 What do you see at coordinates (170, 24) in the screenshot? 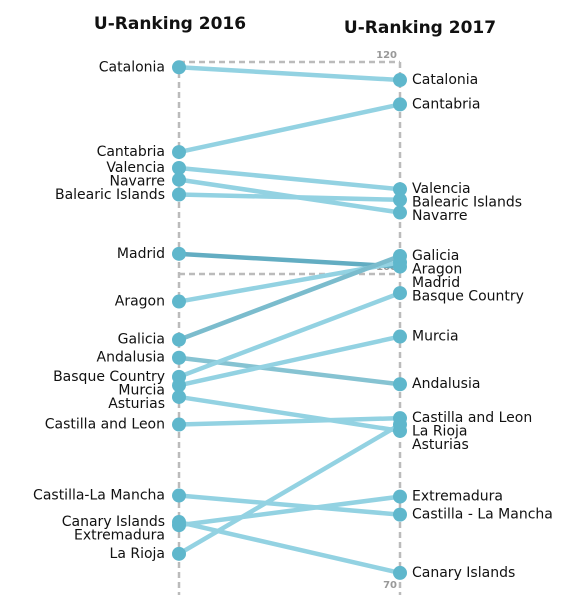
I see `column-title: U-Ranking 2016` at bounding box center [170, 24].